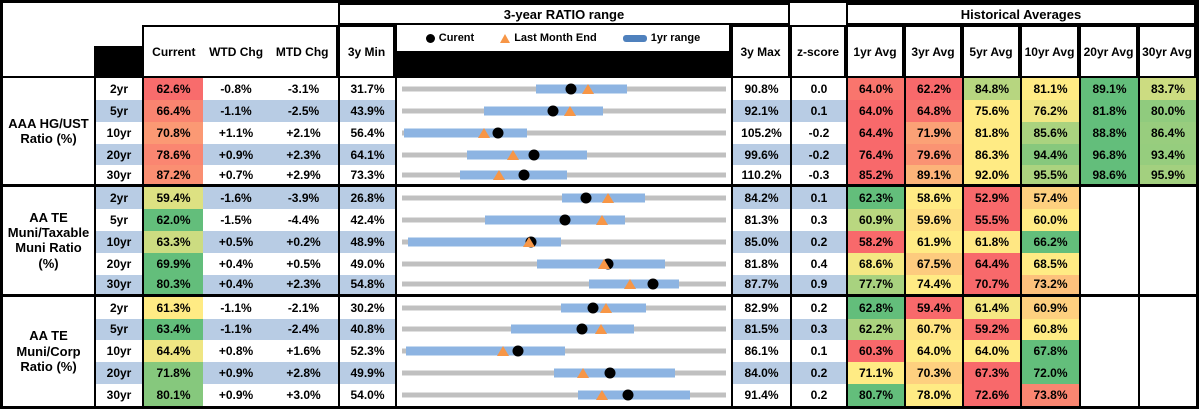  I want to click on avg-cell: 71.1%, so click(875, 373).